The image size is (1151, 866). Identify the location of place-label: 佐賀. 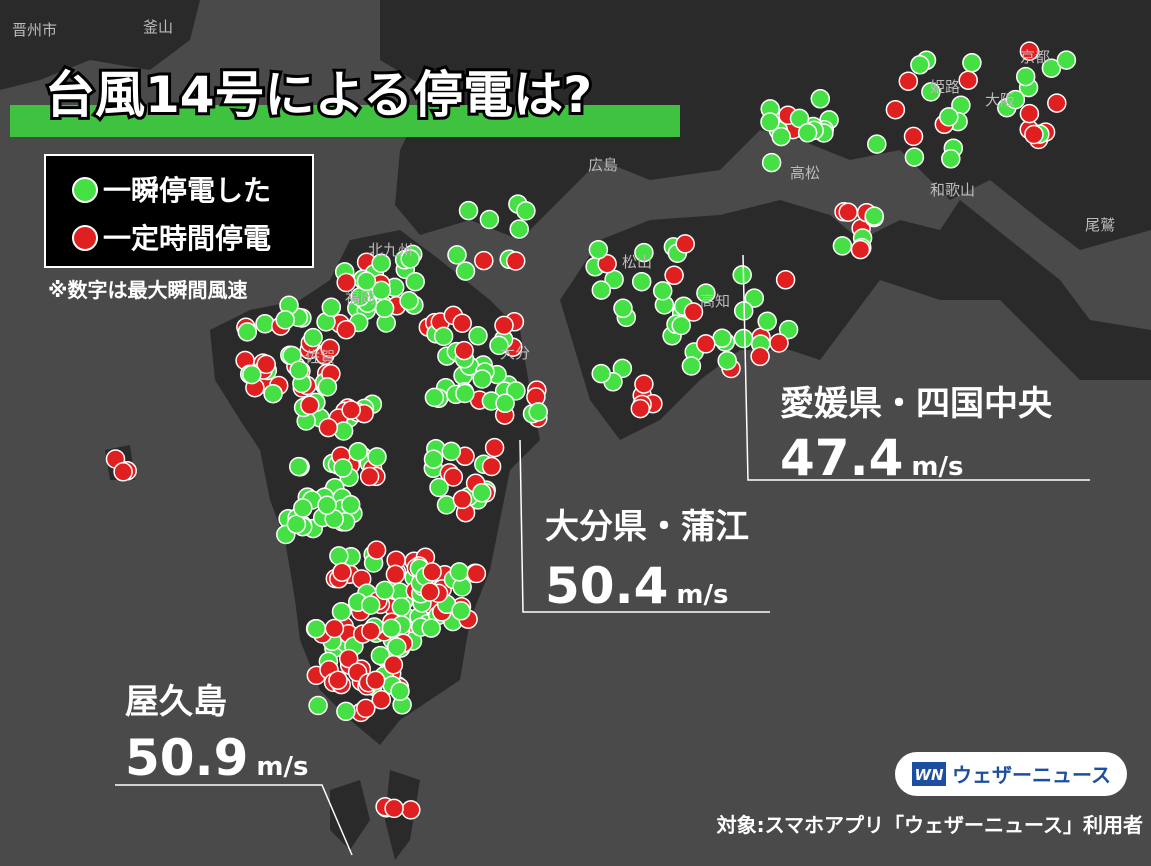
(320, 357).